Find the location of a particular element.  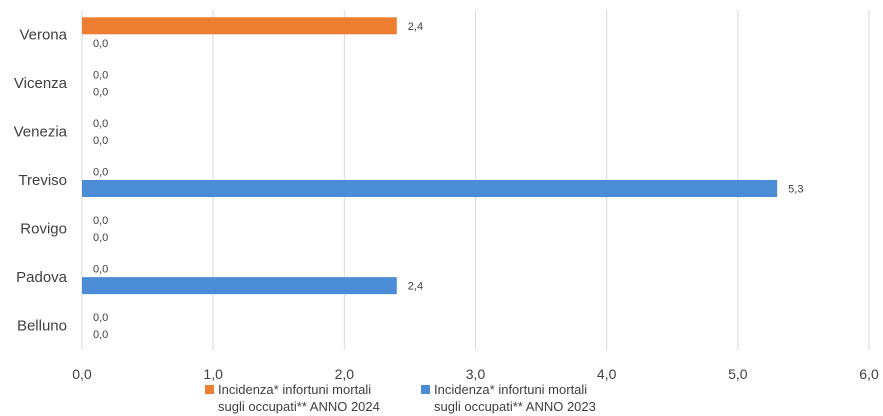

category-label: Verona is located at coordinates (43, 34).